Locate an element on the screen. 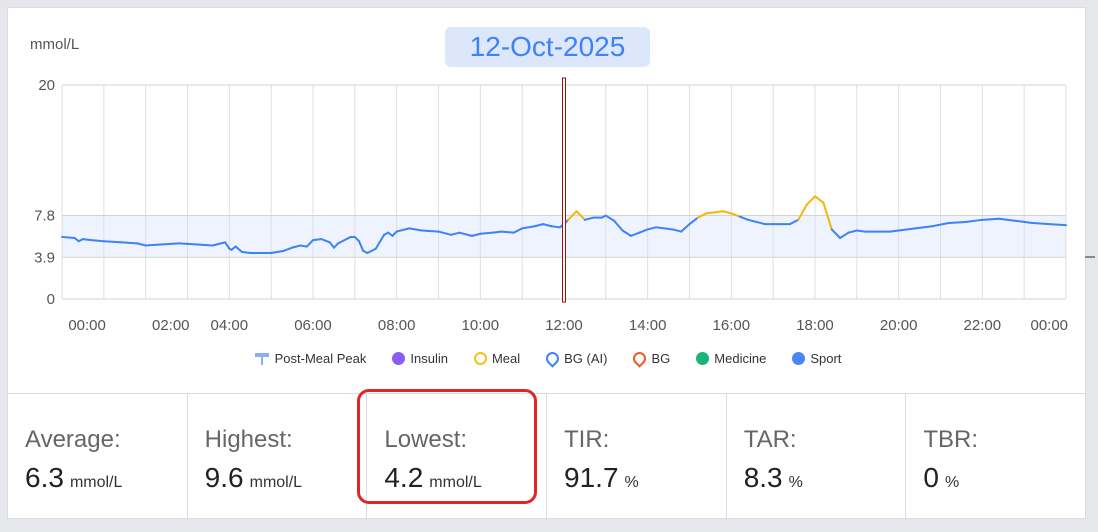  stat-value: 9.6 is located at coordinates (224, 477).